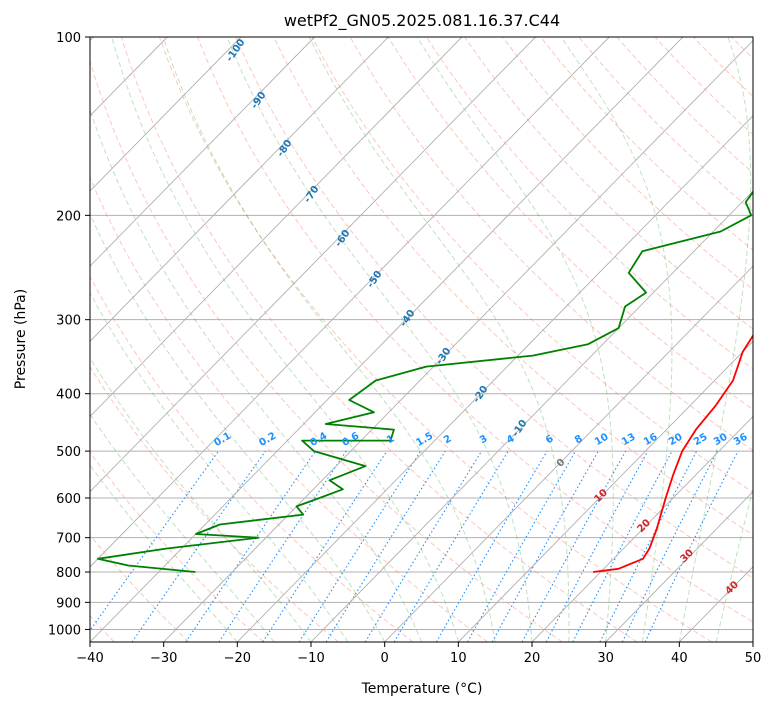 Image resolution: width=775 pixels, height=708 pixels. I want to click on y-tick-label: 1000, so click(64, 630).